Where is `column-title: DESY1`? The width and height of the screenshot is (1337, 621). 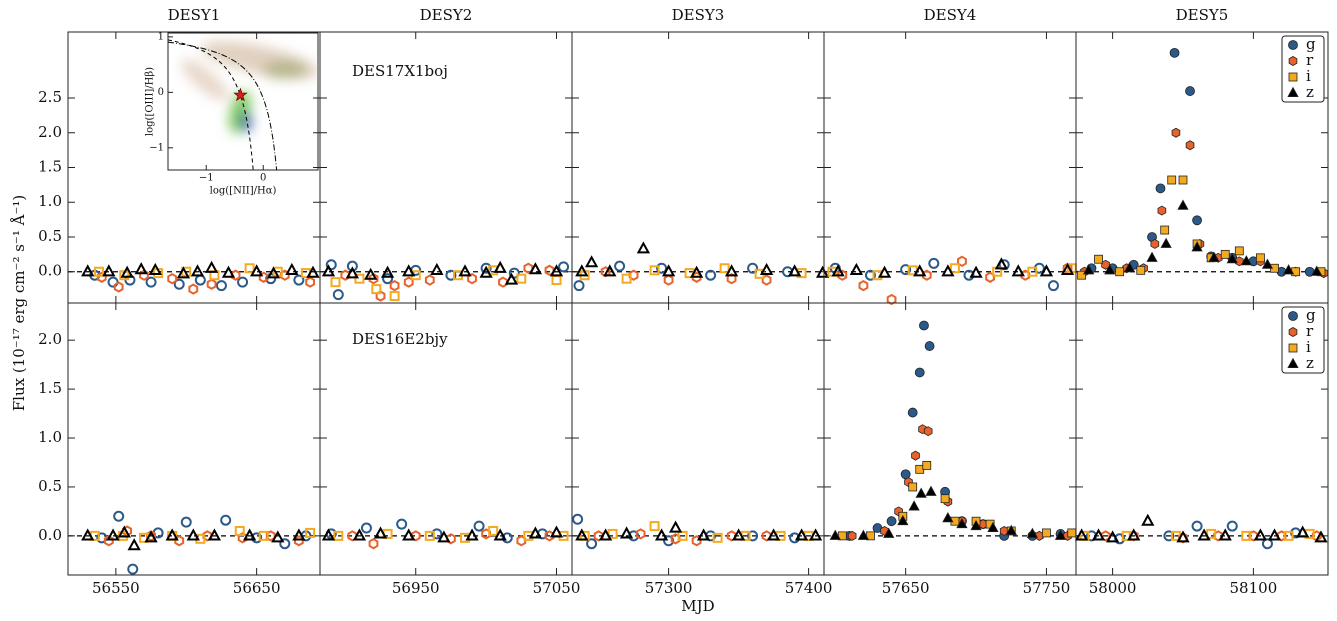
column-title: DESY1 is located at coordinates (194, 15).